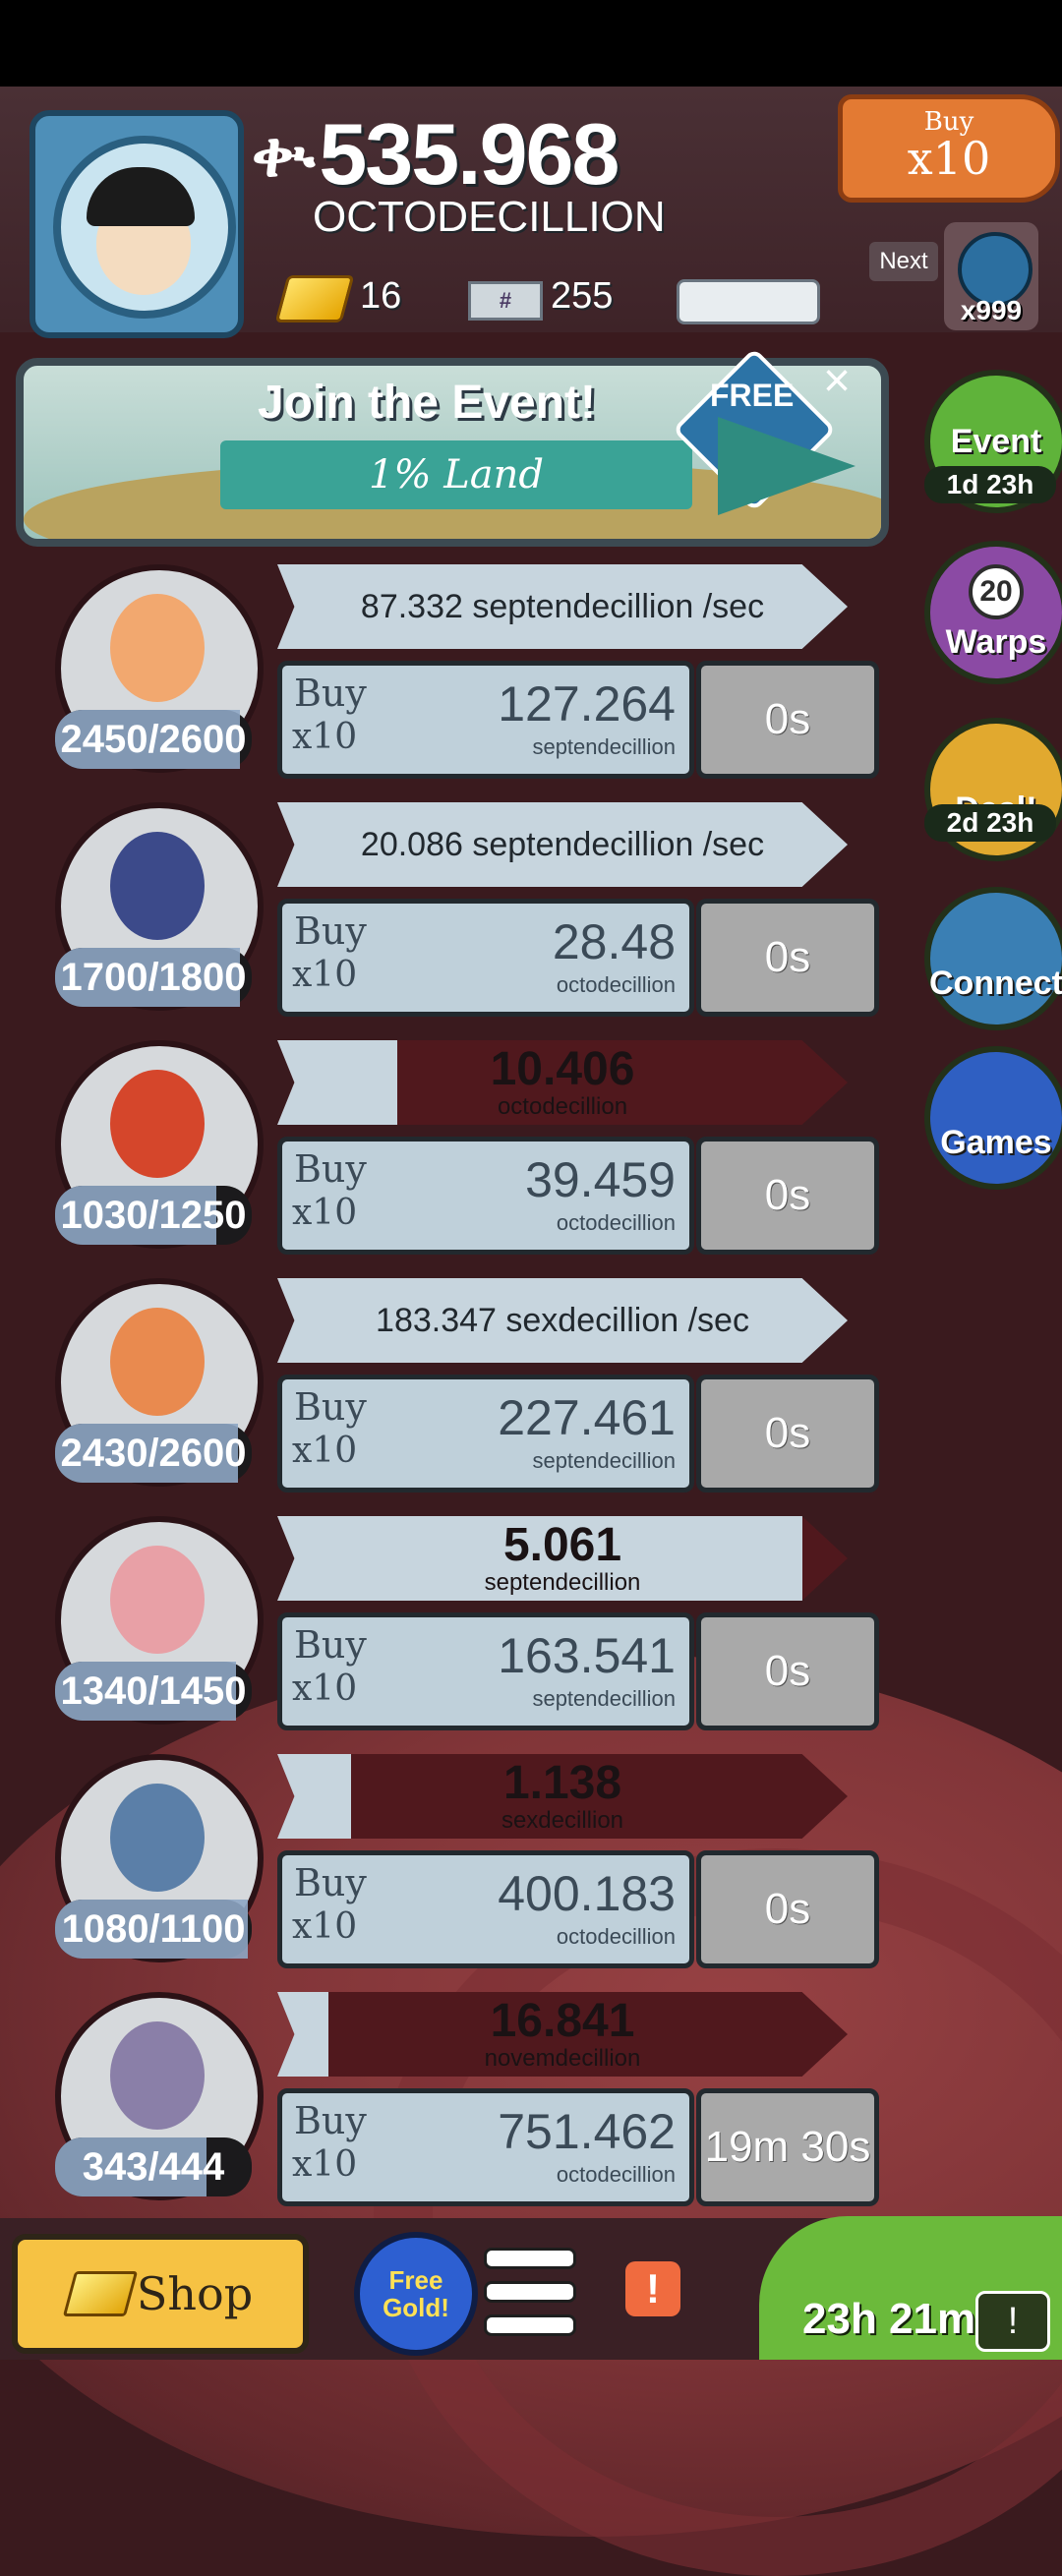  What do you see at coordinates (531, 43) in the screenshot?
I see `status-bar` at bounding box center [531, 43].